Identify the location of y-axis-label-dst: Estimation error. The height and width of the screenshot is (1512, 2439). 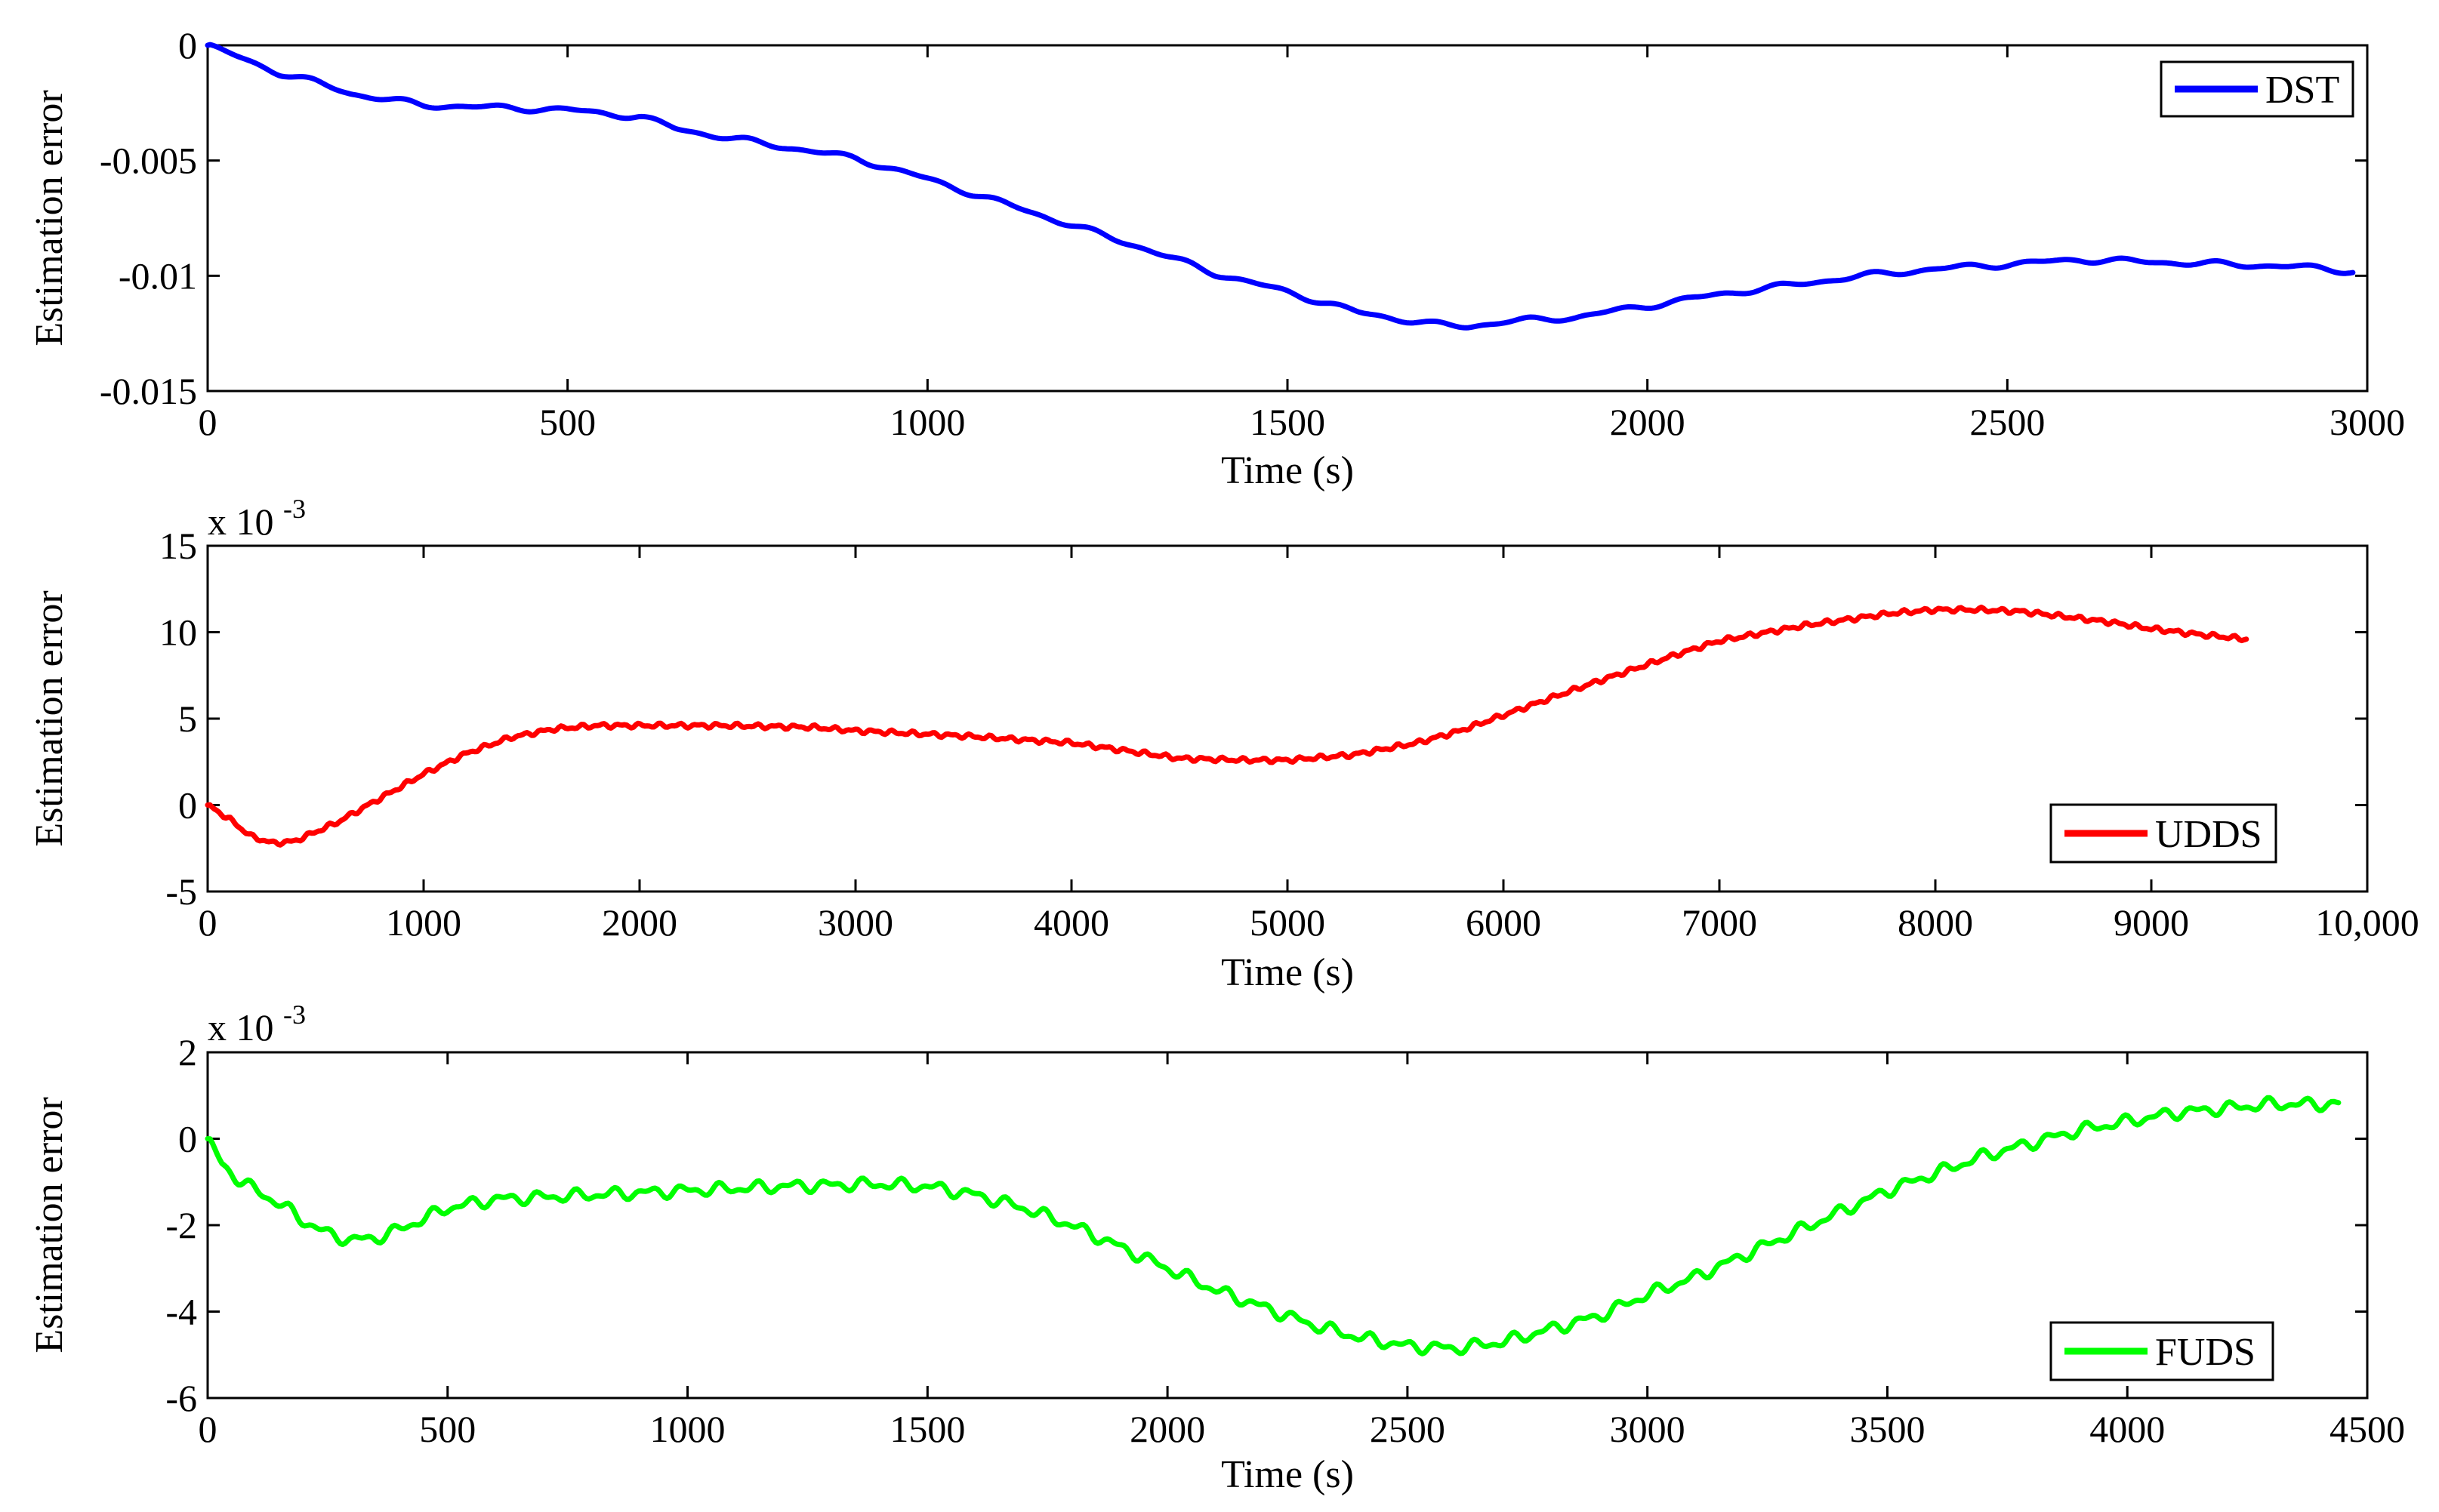
(49, 218).